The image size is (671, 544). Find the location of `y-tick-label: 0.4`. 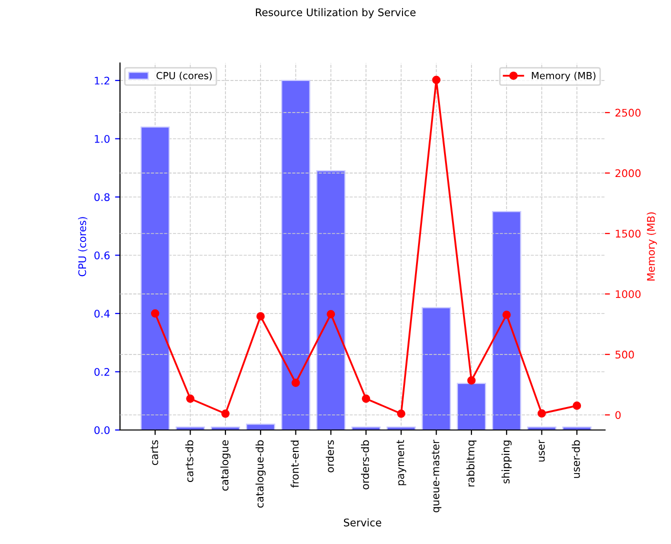

y-tick-label: 0.4 is located at coordinates (102, 314).